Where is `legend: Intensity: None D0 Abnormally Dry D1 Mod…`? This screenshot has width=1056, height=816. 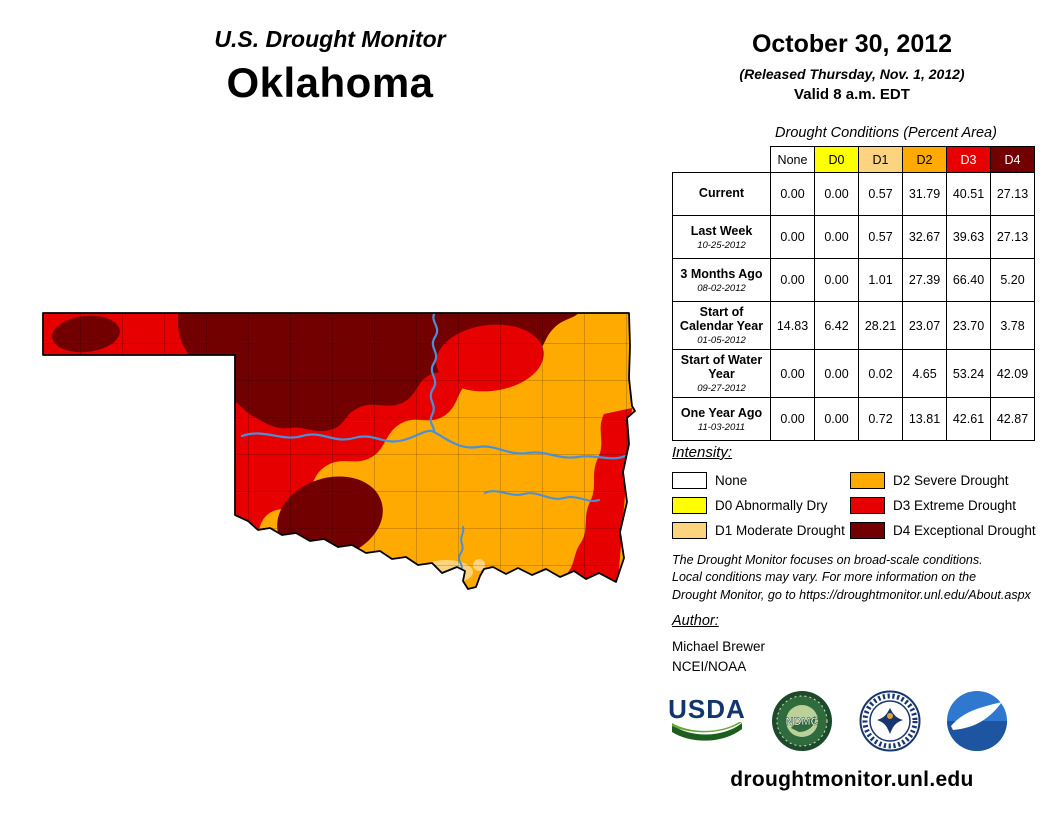
legend: Intensity: None D0 Abnormally Dry D1 Mod… is located at coordinates (856, 491).